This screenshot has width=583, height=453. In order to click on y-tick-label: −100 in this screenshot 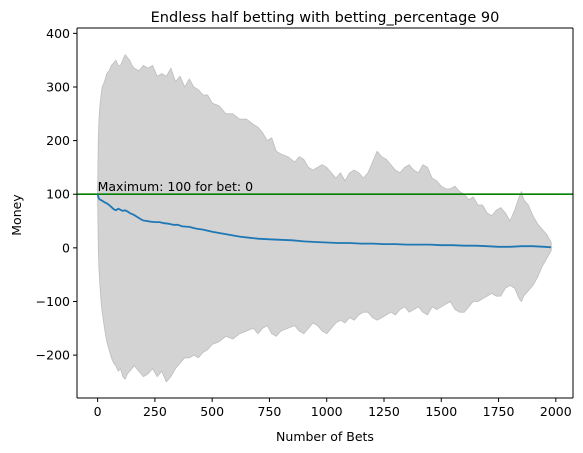, I will do `click(53, 301)`.